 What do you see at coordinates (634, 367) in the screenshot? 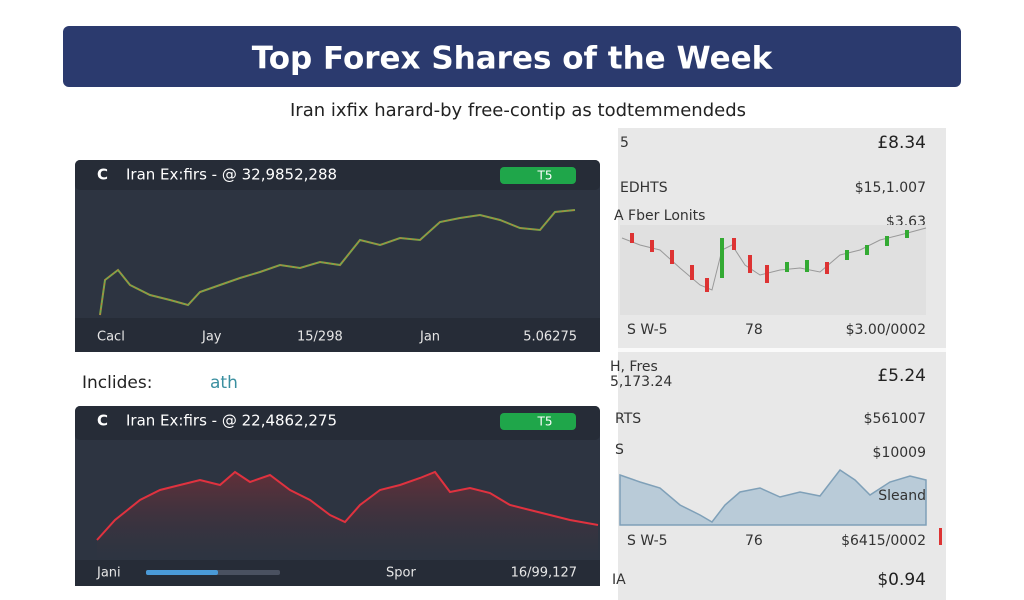
I see `row-label: H, Fres` at bounding box center [634, 367].